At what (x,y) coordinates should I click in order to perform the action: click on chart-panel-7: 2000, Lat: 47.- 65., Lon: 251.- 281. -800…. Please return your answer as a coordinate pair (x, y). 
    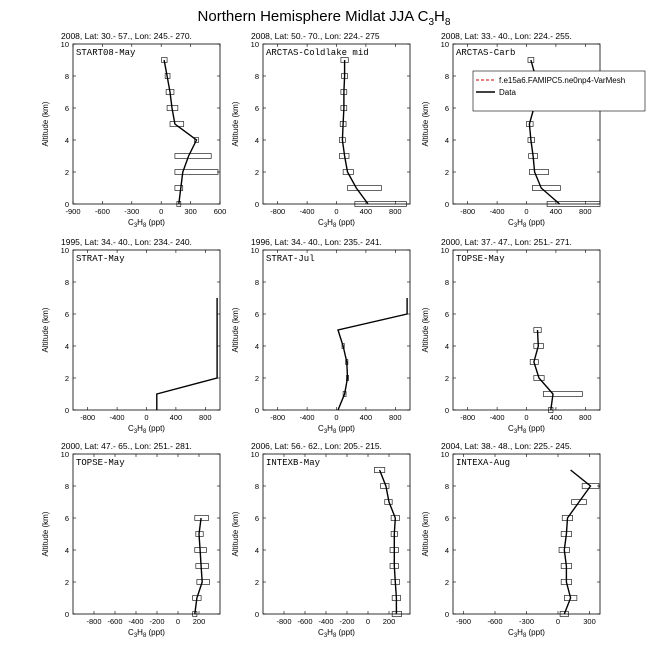
    Looking at the image, I should click on (131, 540).